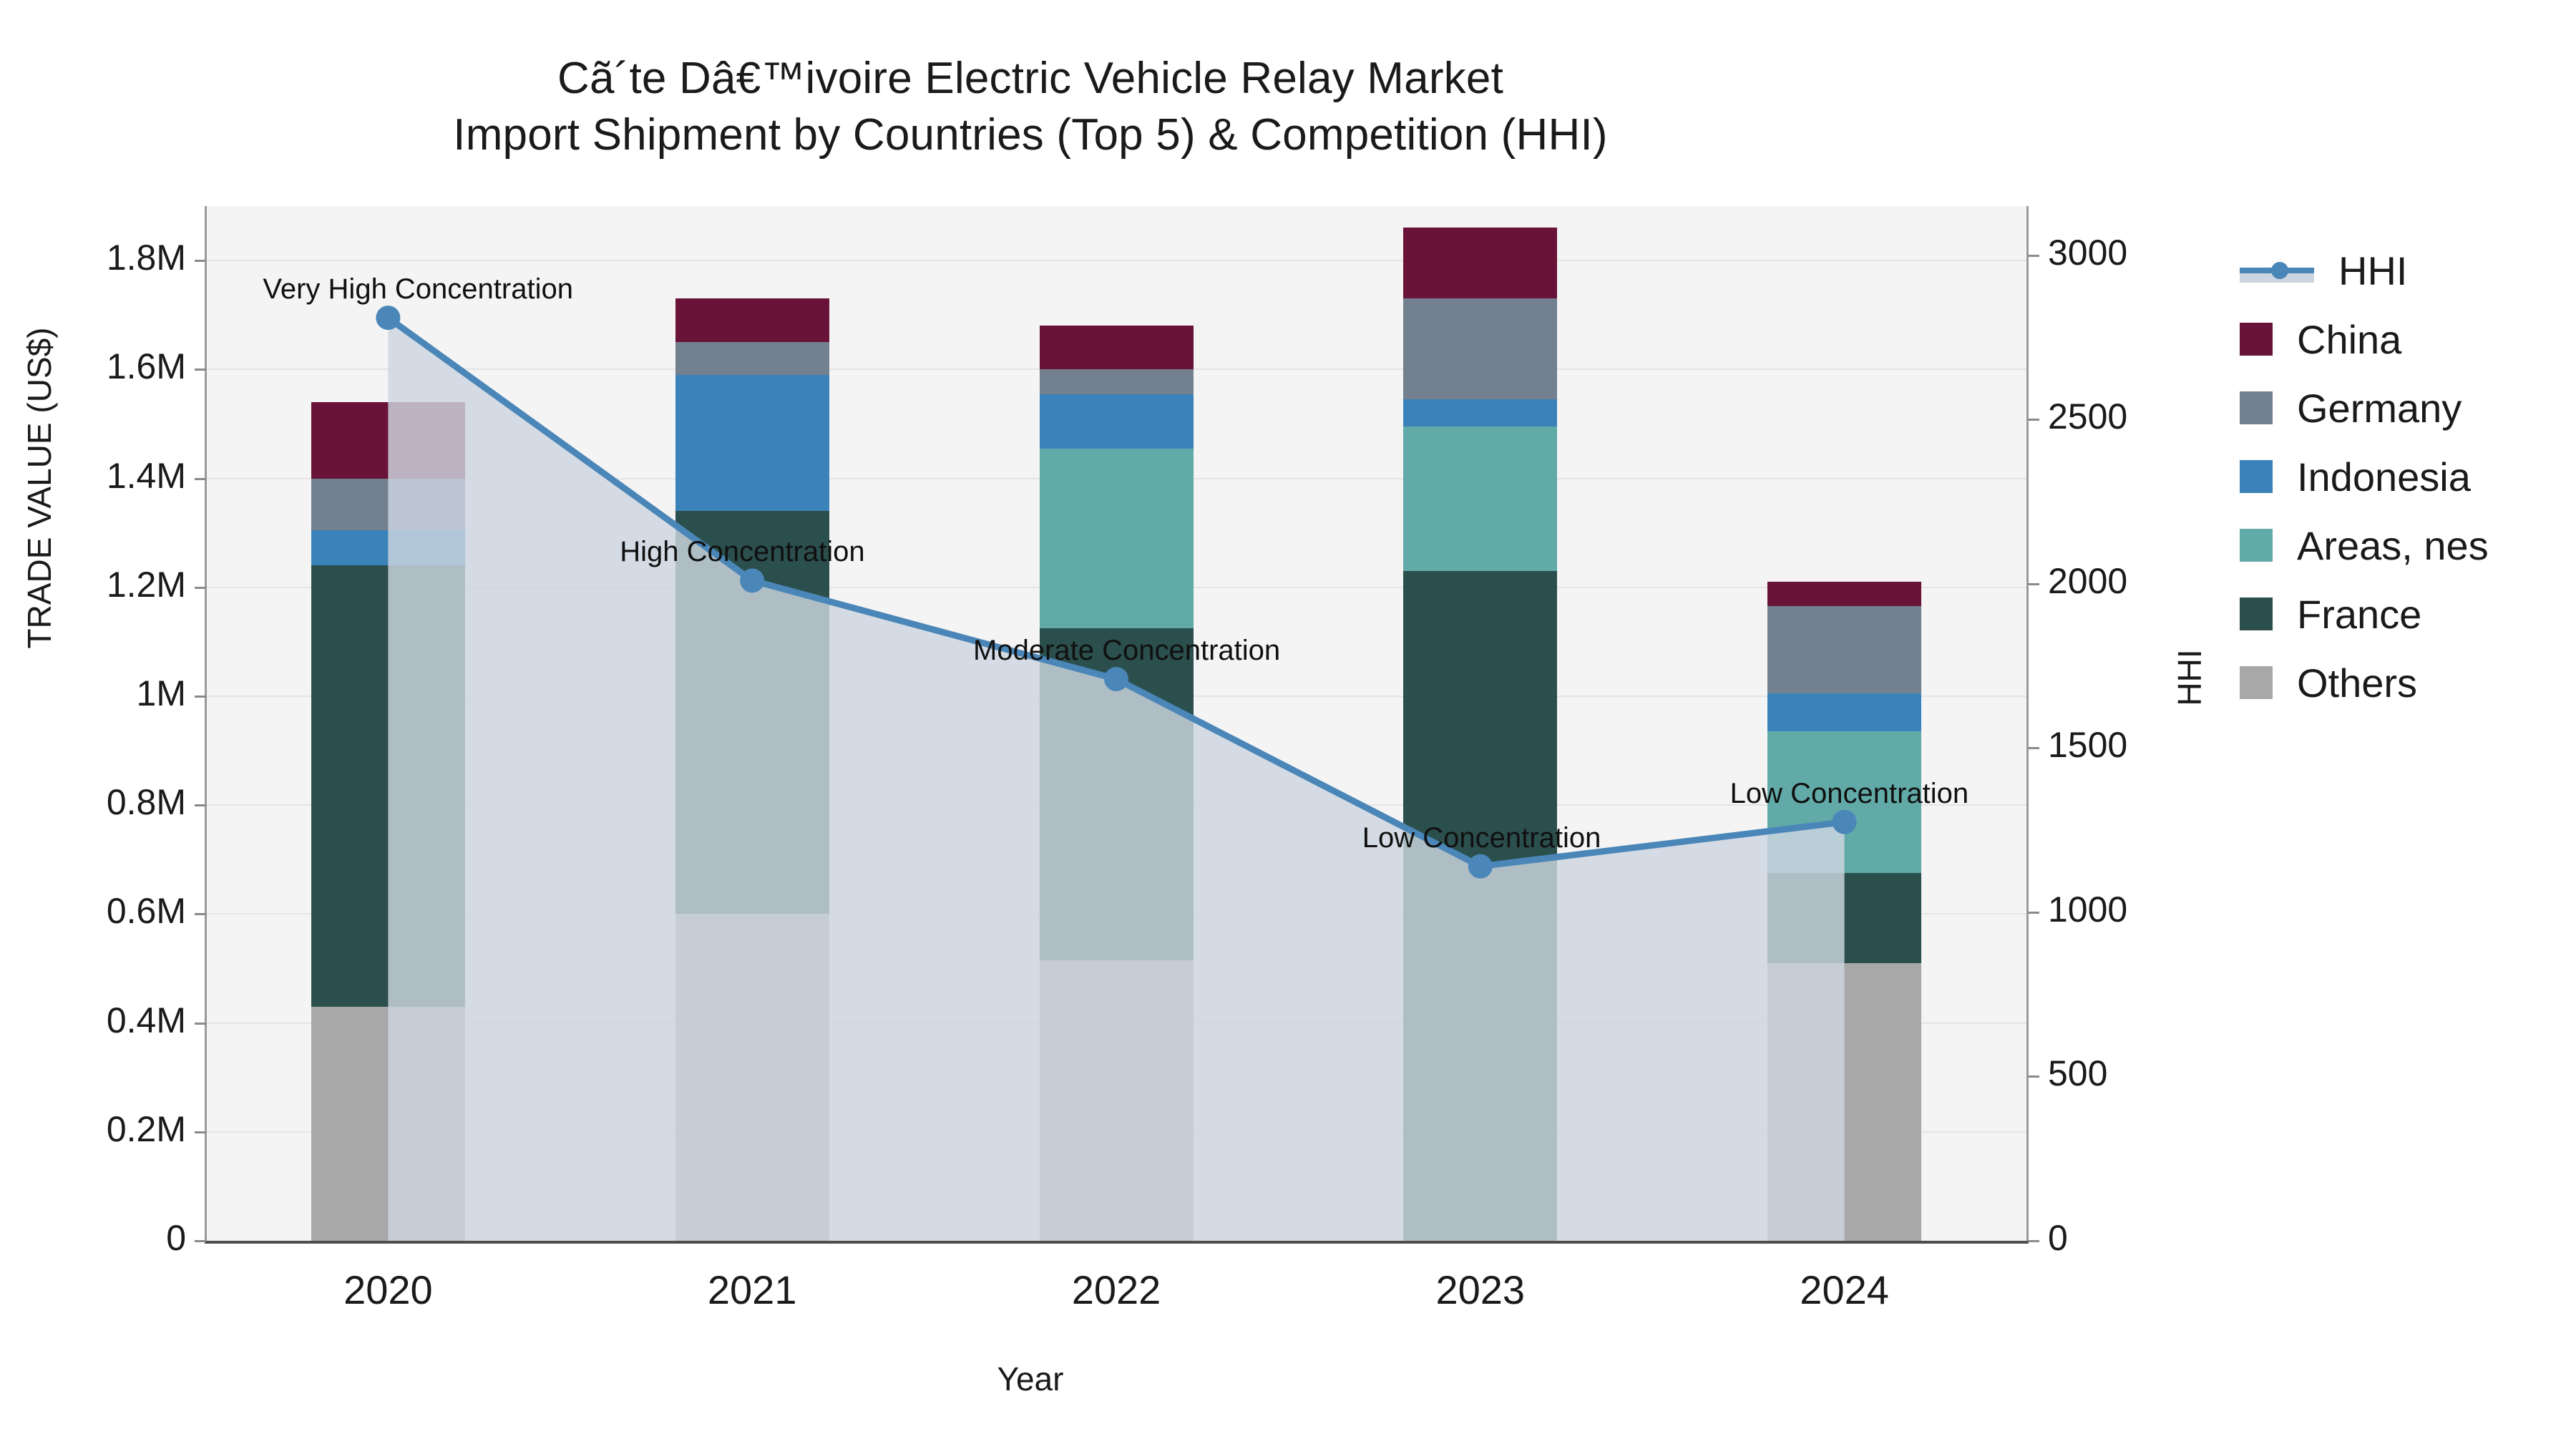 This screenshot has height=1449, width=2576. I want to click on y-axis-right, so click(2027, 724).